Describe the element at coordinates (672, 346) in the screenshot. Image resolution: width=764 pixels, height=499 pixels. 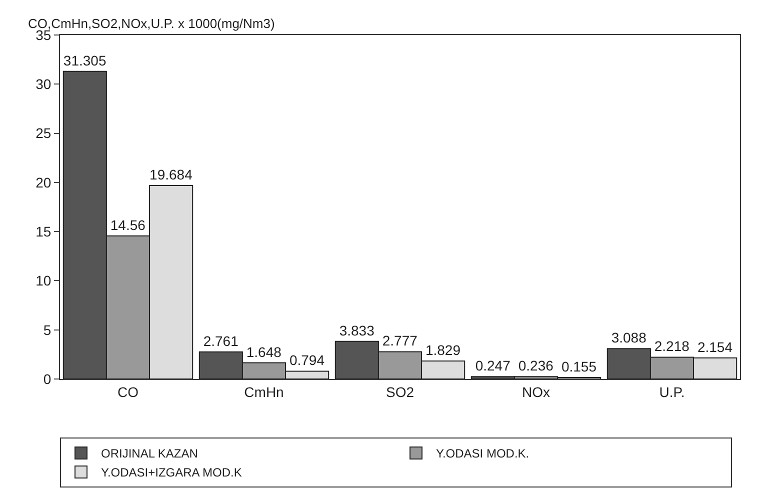
I see `data-label: 2.218` at that location.